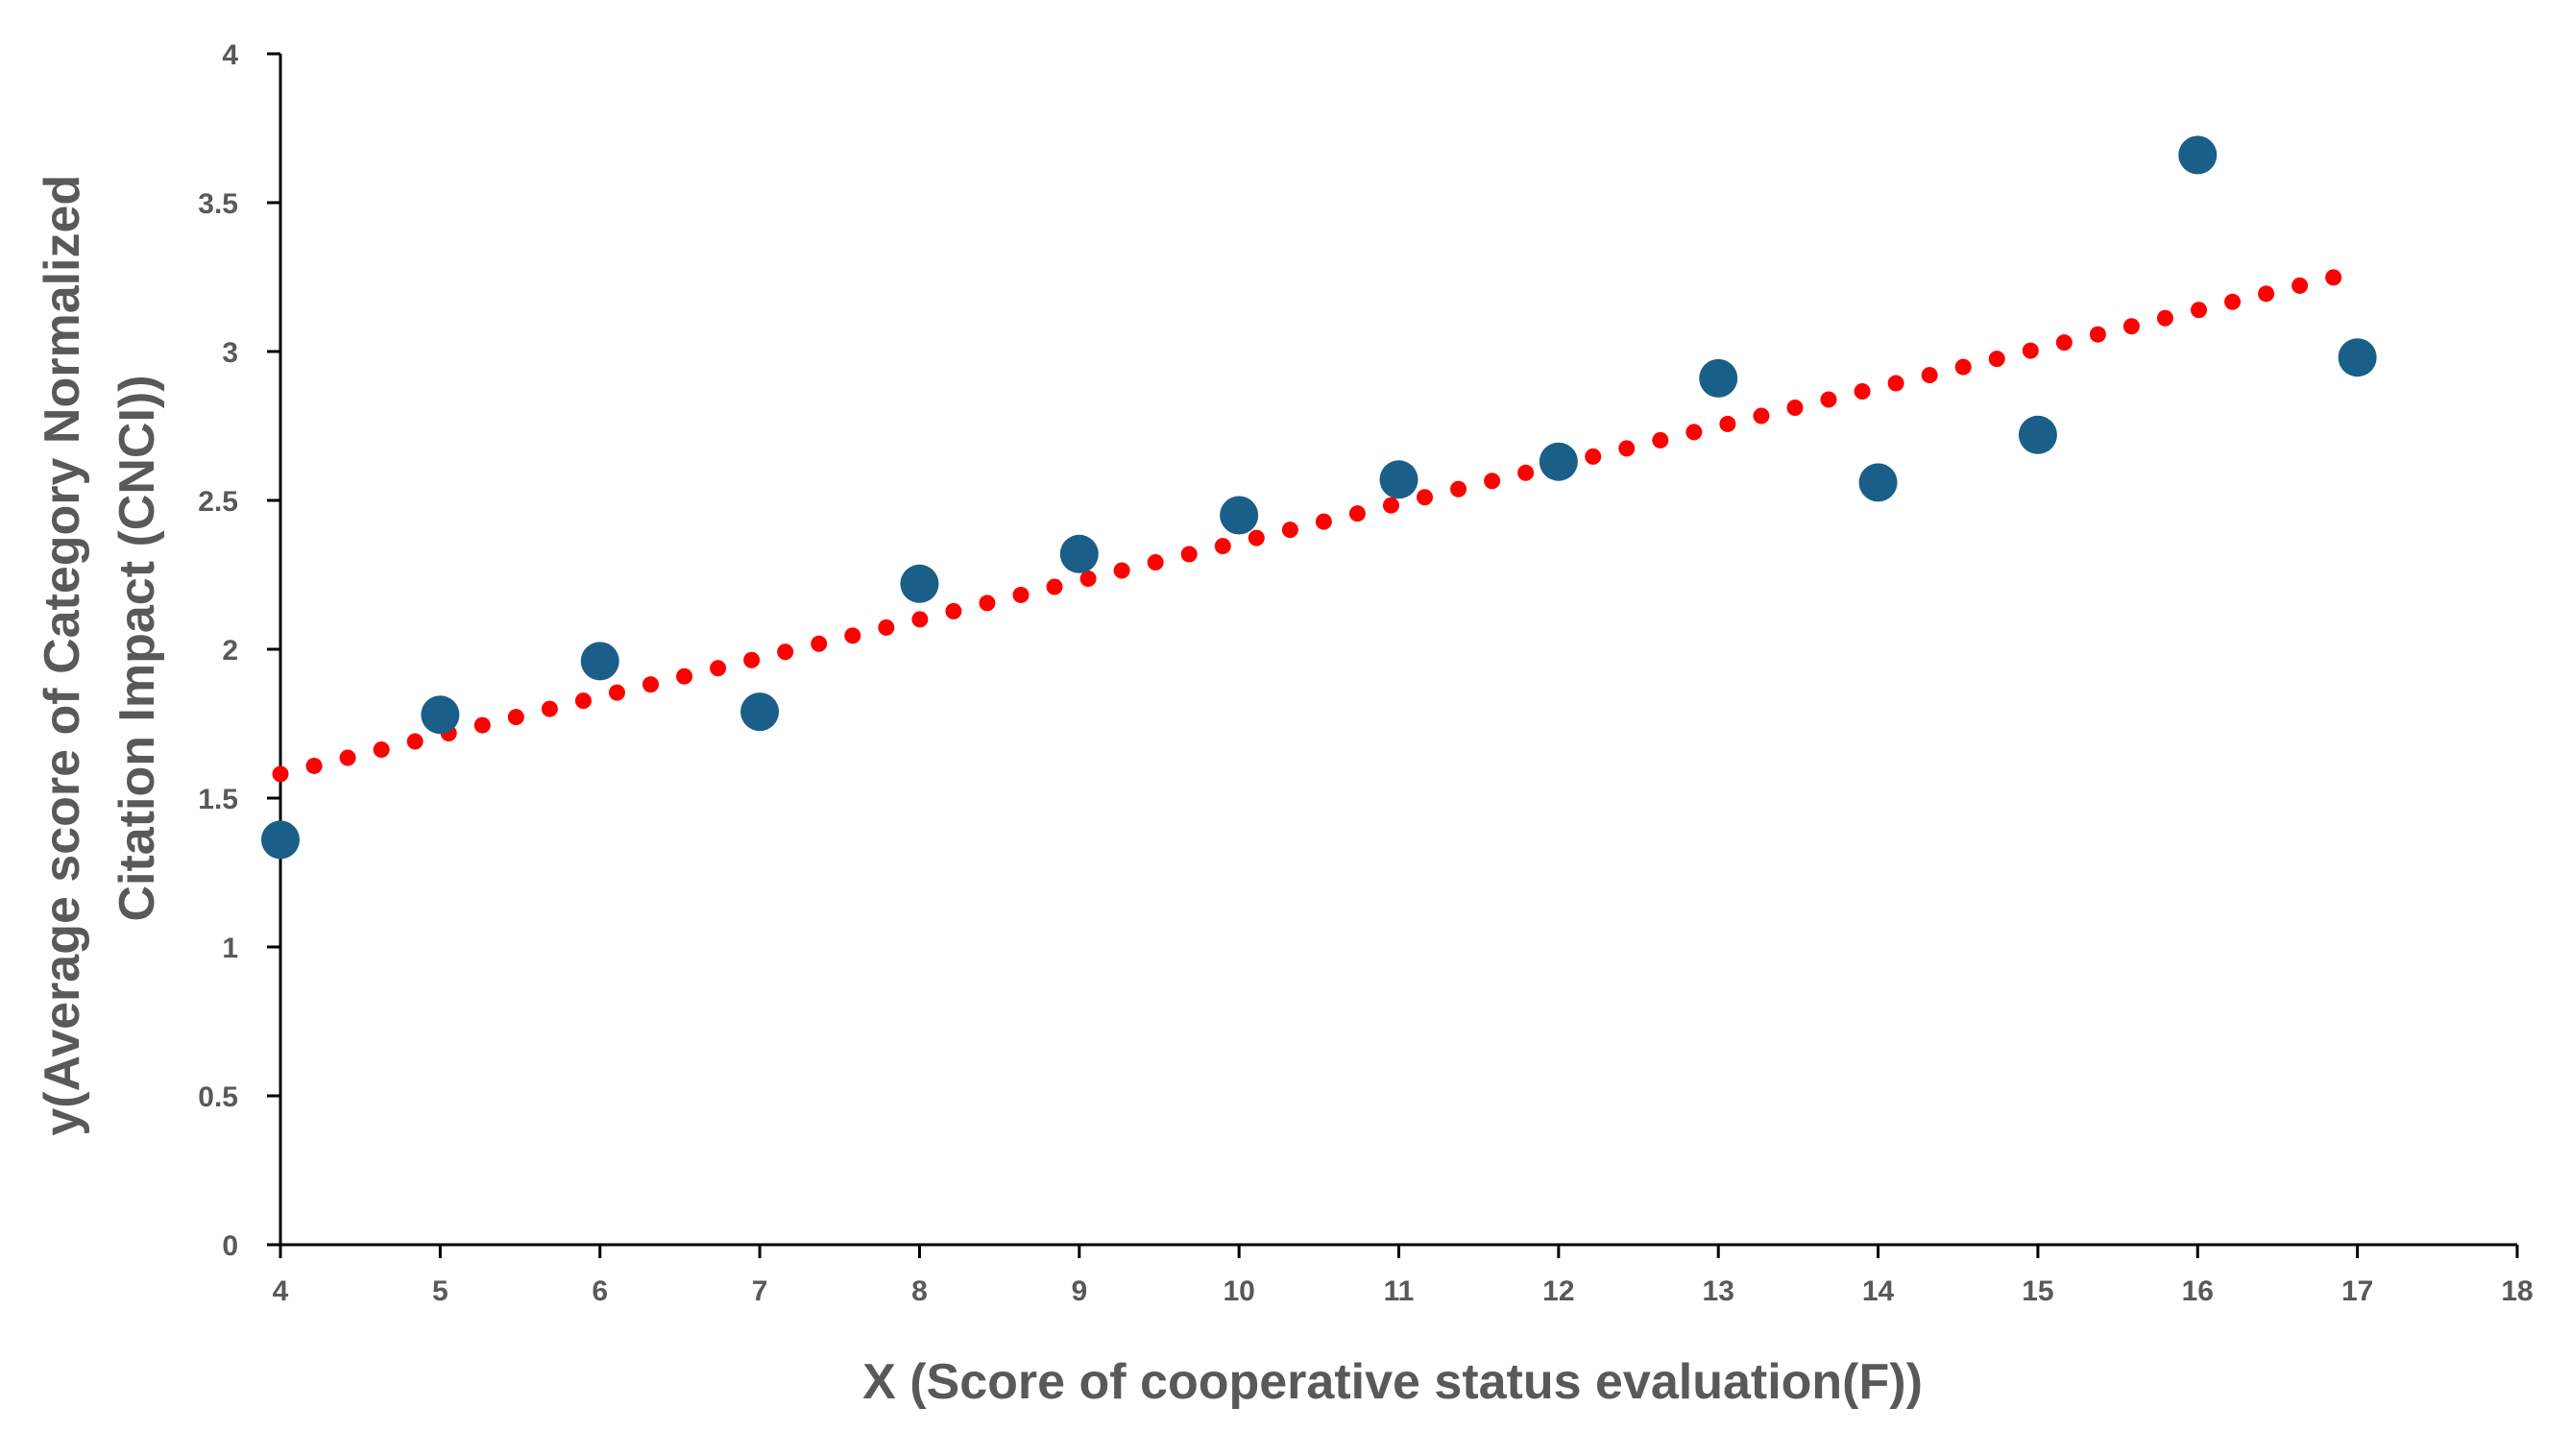  Describe the element at coordinates (218, 502) in the screenshot. I see `y-tick-label: 2.5` at that location.